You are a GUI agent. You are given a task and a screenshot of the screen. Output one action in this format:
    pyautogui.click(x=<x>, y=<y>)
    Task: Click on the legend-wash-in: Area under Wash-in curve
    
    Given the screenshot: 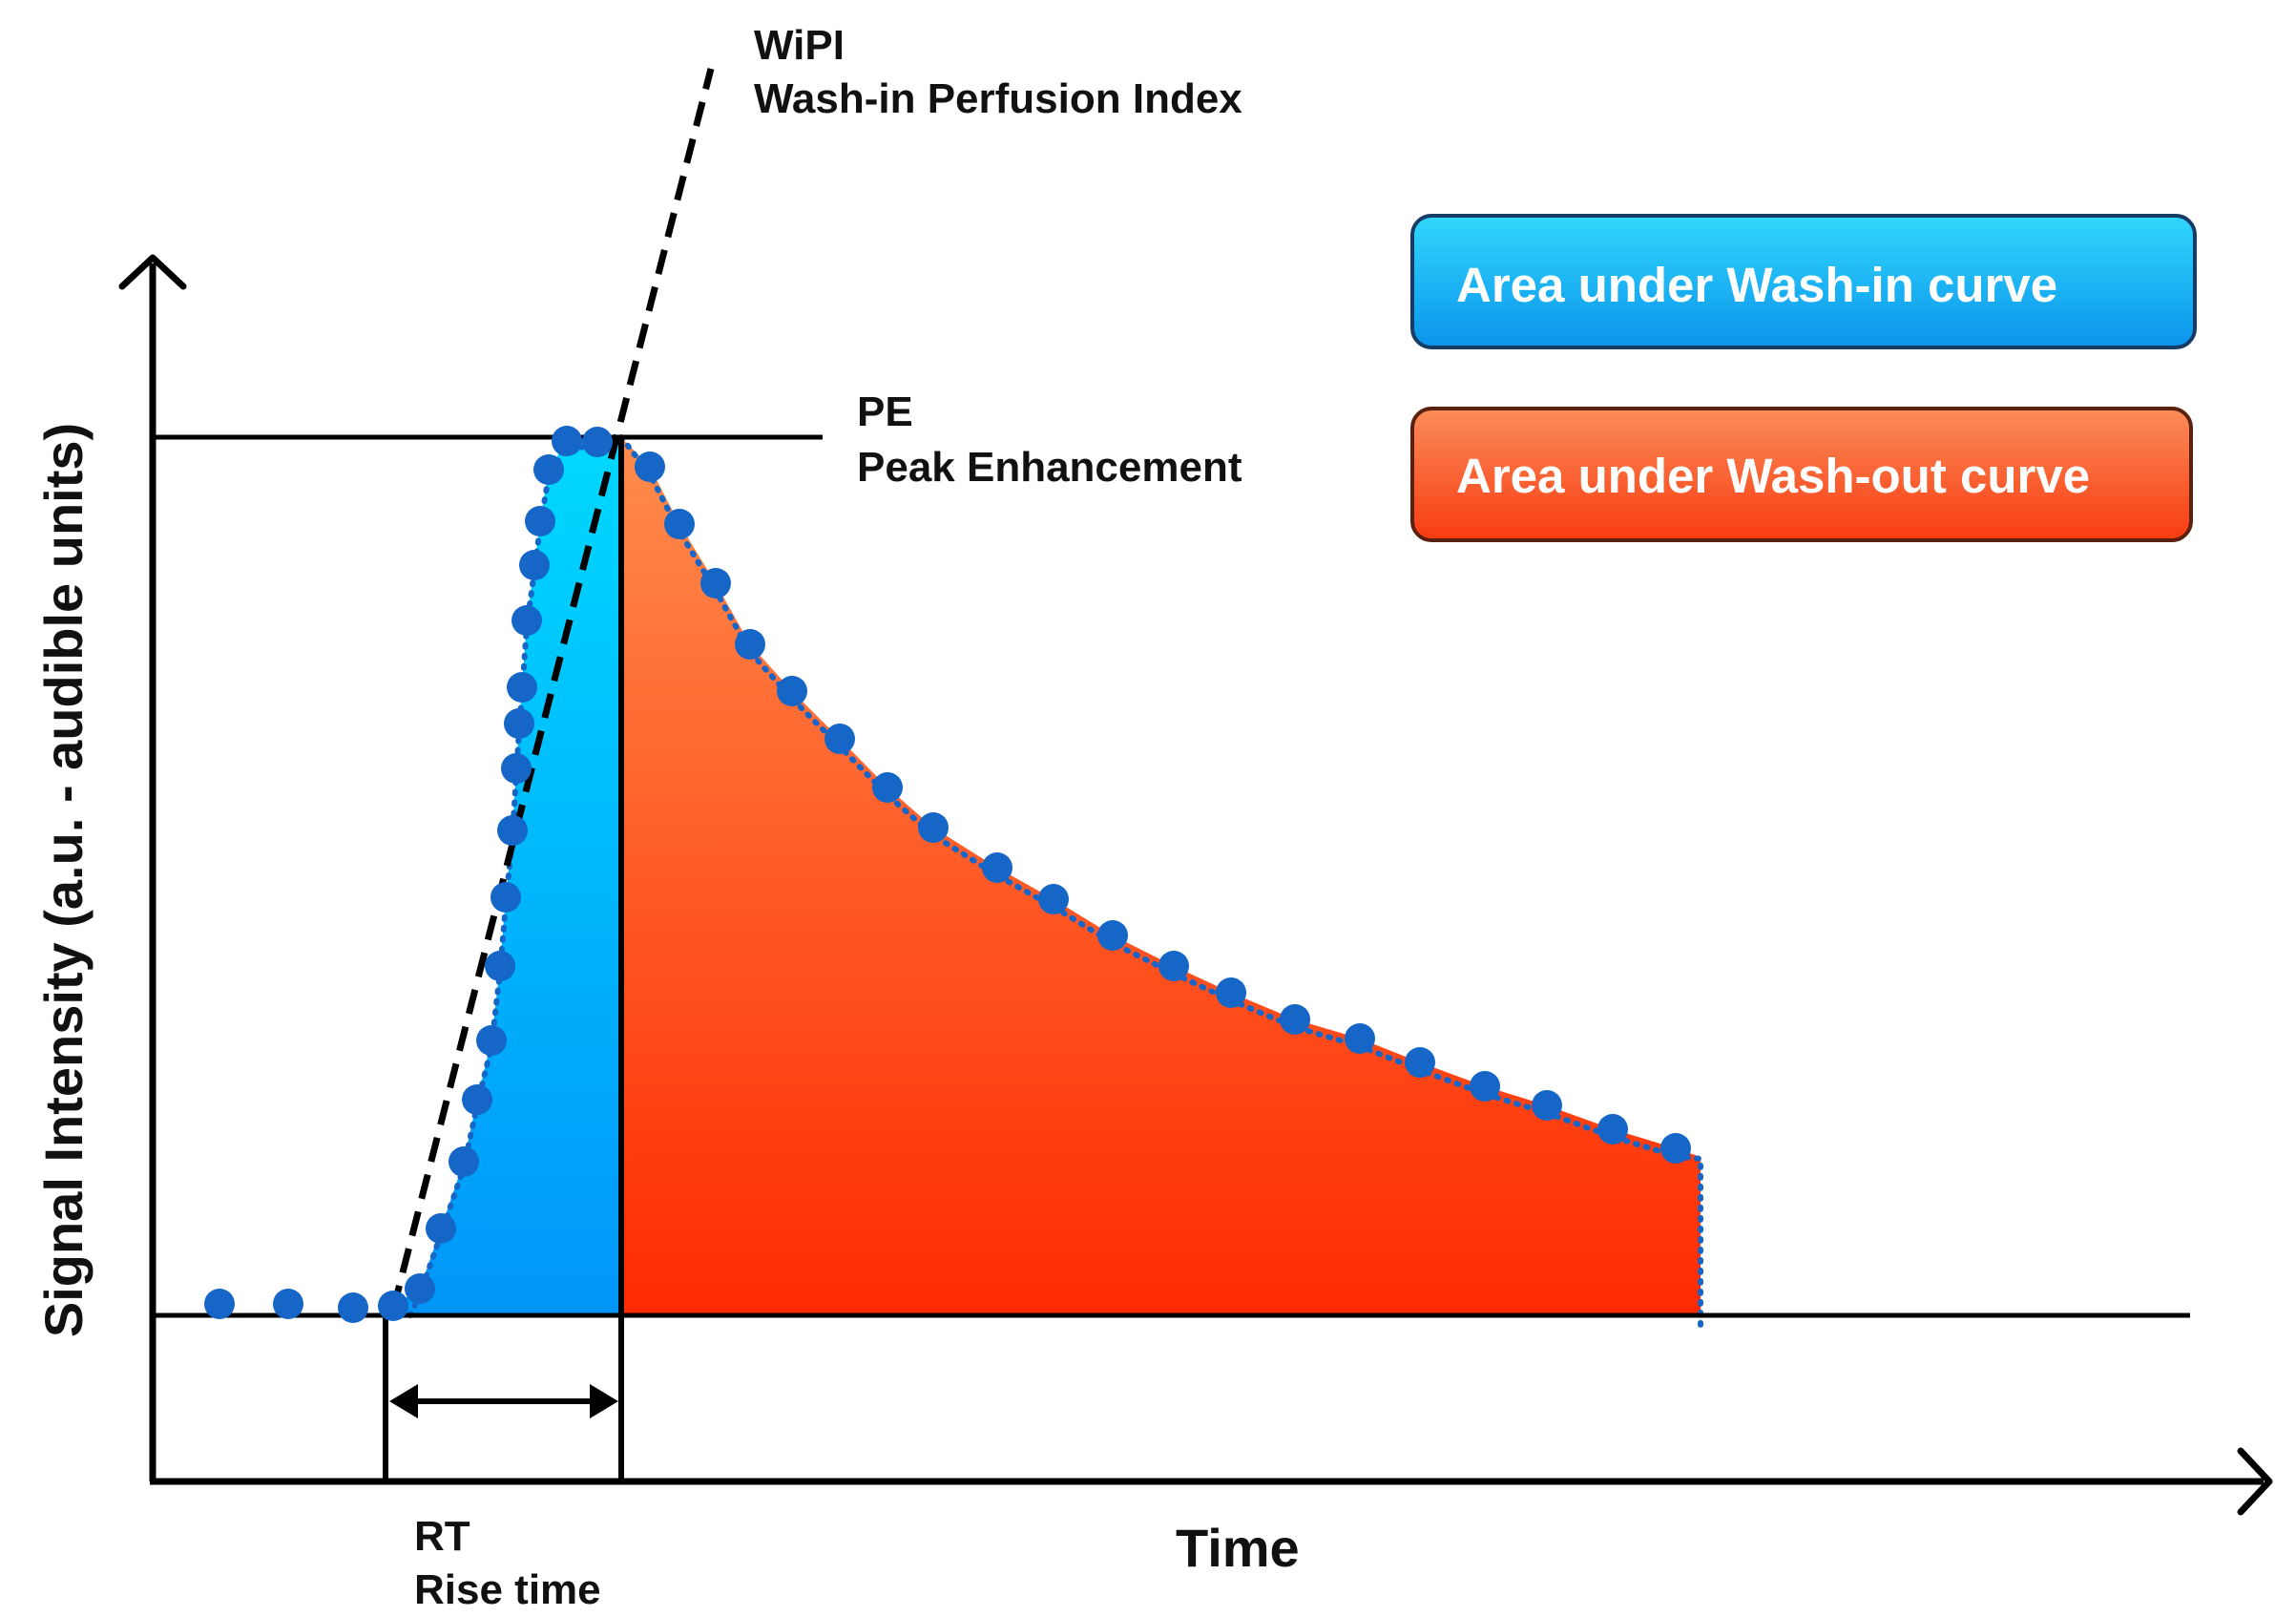 What is the action you would take?
    pyautogui.click(x=1804, y=282)
    